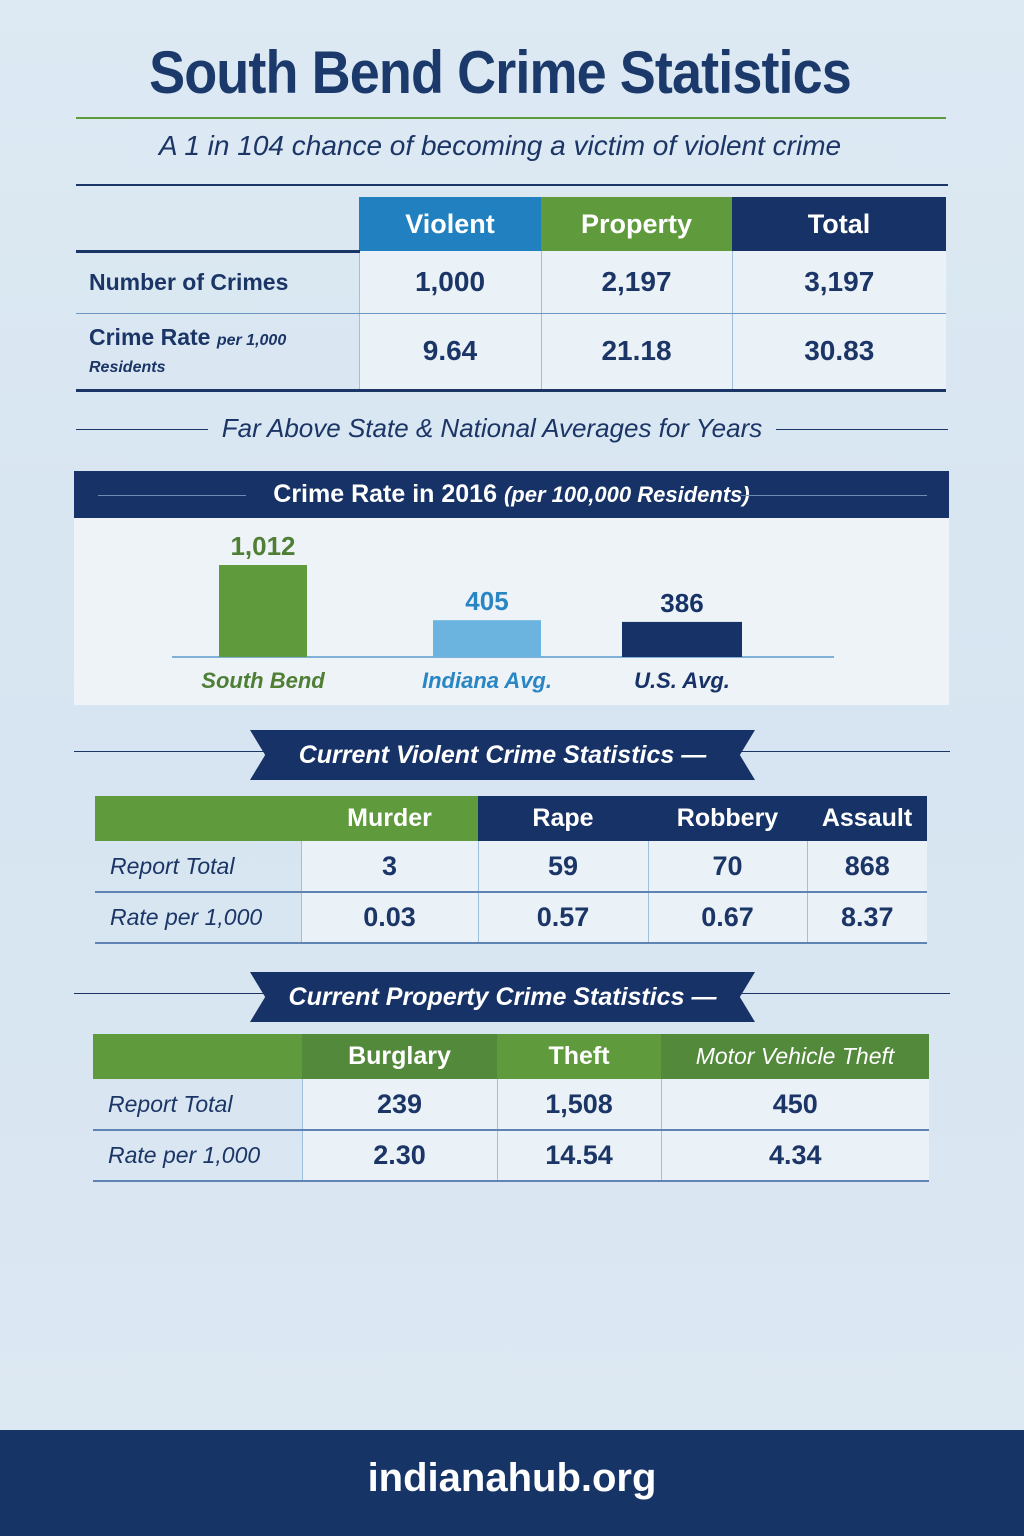 The width and height of the screenshot is (1024, 1536). Describe the element at coordinates (636, 352) in the screenshot. I see `cell: 21.18` at that location.